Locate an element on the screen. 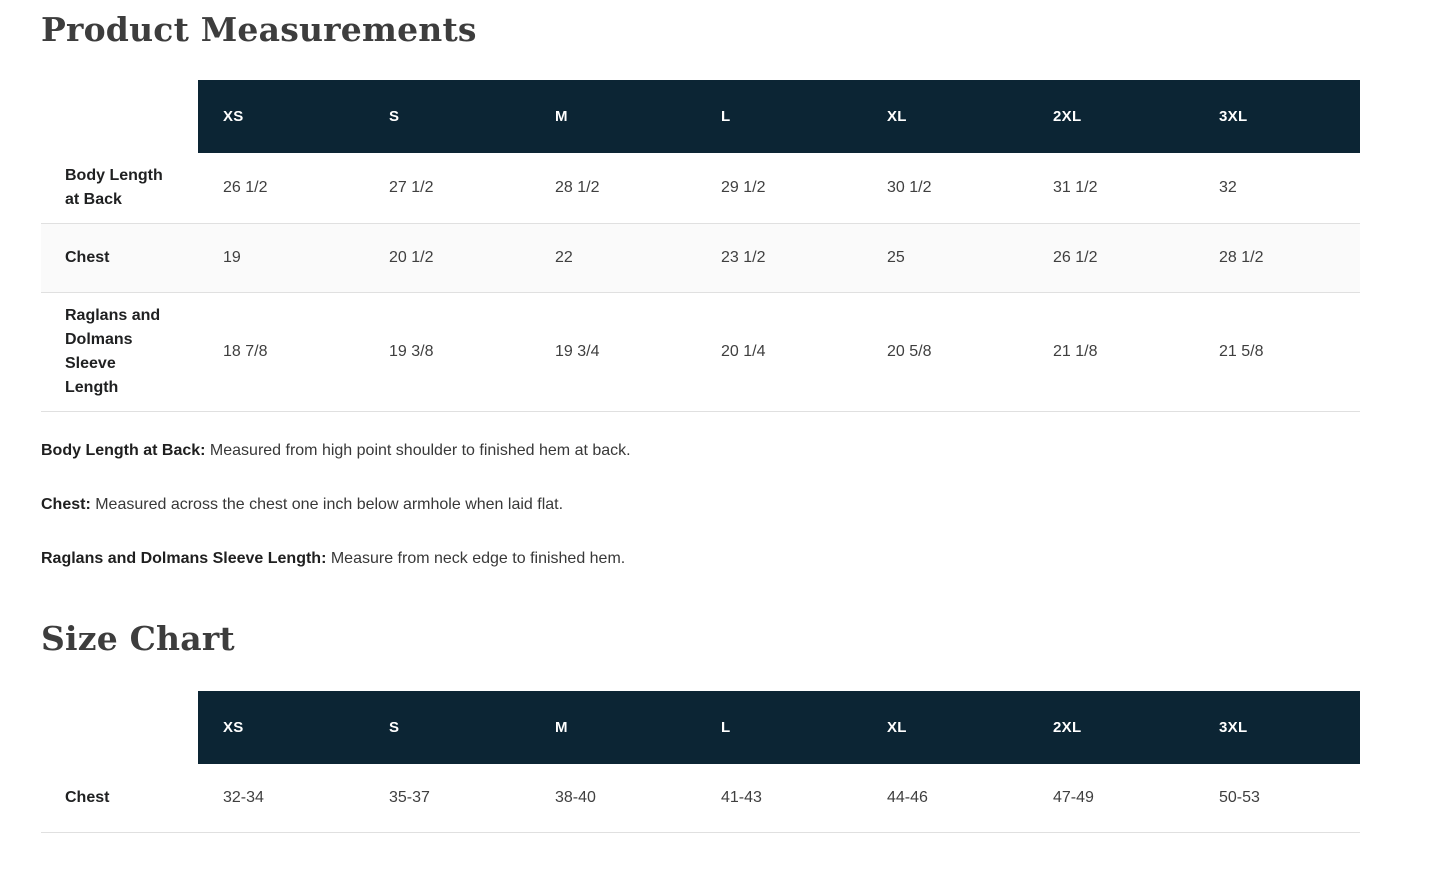  product-measurements-title: Product Measurements is located at coordinates (259, 29).